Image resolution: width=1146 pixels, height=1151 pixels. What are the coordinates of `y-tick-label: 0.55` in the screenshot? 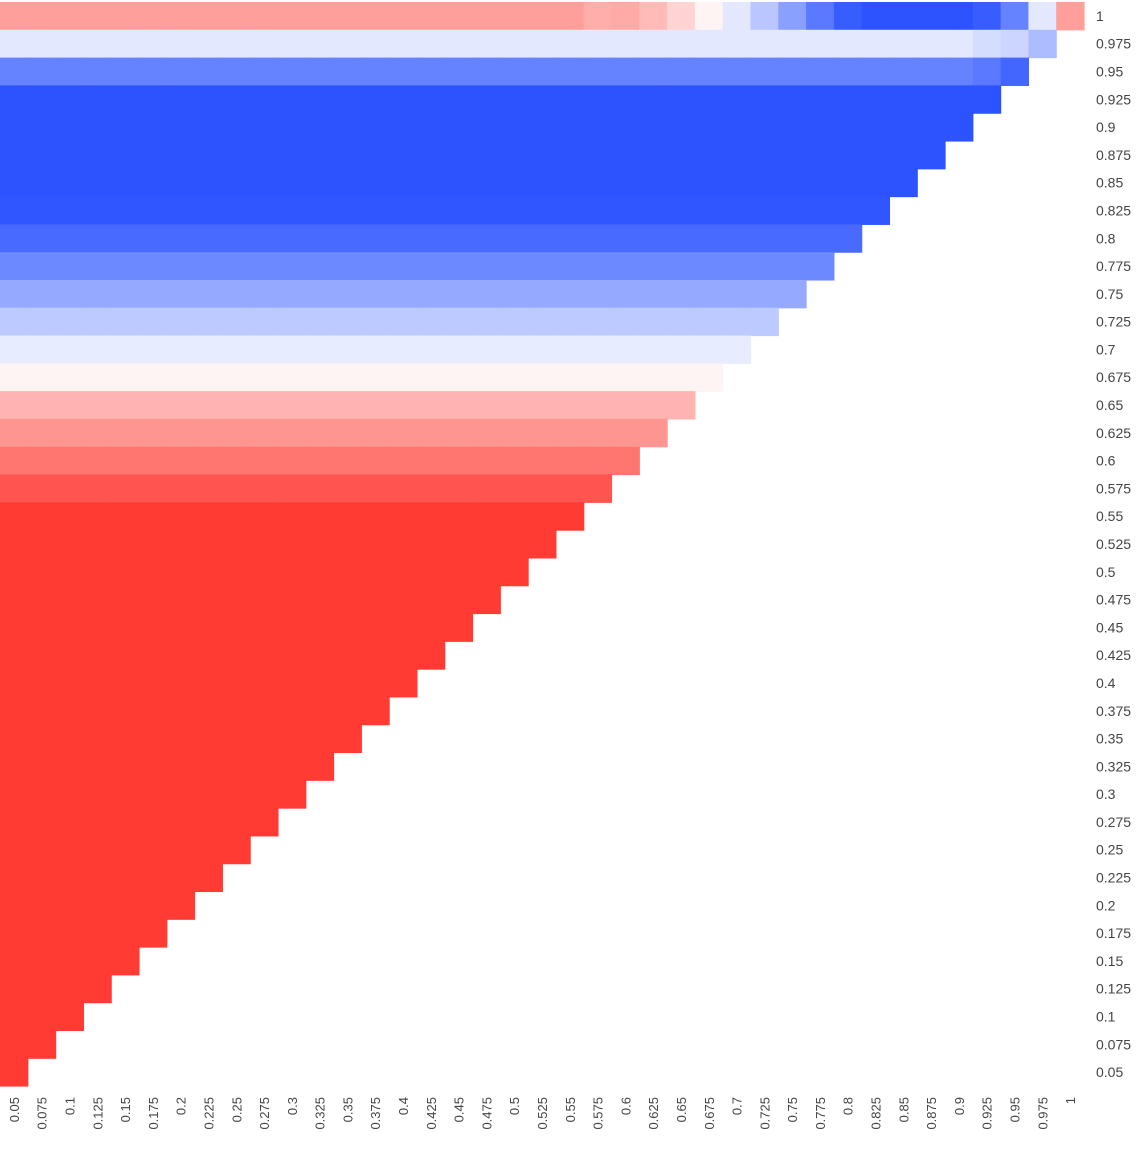 It's located at (1109, 516).